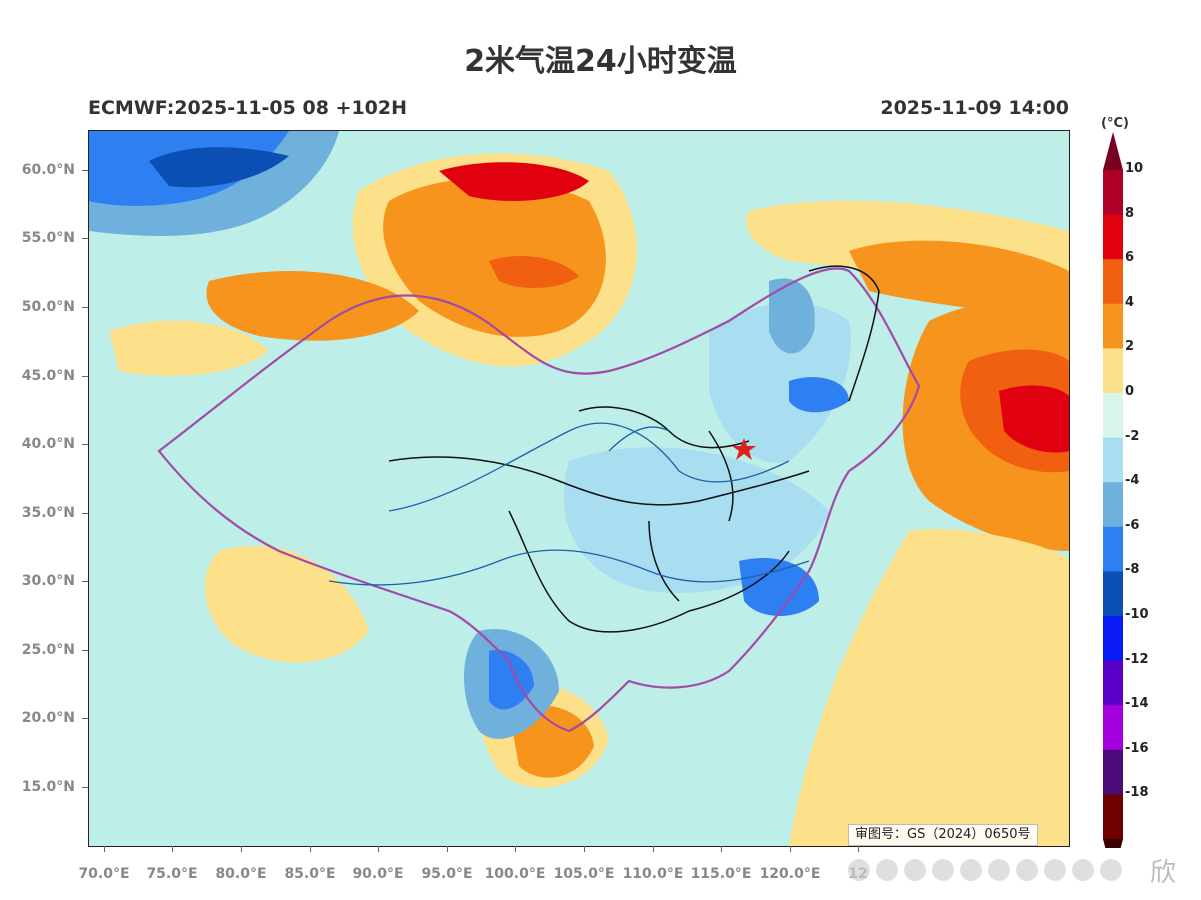  I want to click on colorbar-bottom-arrow, so click(1113, 843).